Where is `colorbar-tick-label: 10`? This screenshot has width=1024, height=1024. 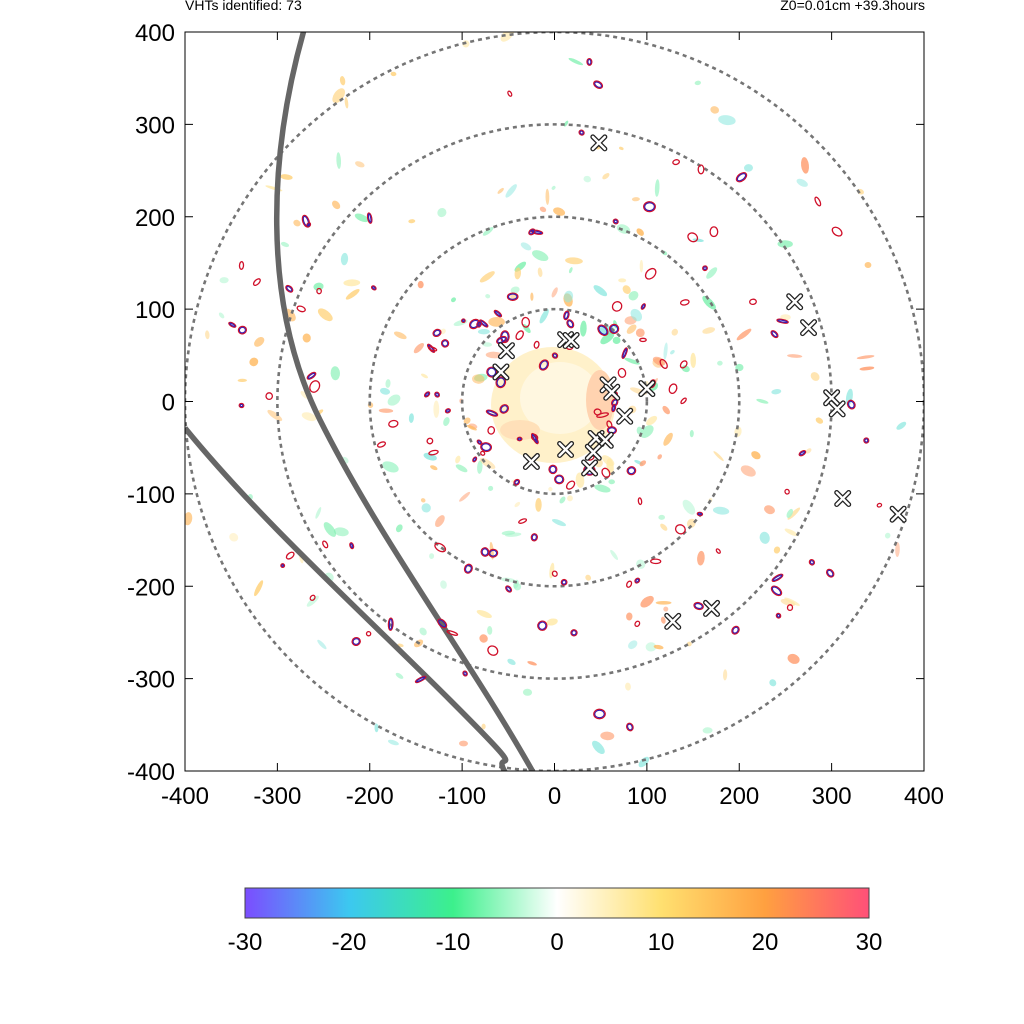
colorbar-tick-label: 10 is located at coordinates (661, 942).